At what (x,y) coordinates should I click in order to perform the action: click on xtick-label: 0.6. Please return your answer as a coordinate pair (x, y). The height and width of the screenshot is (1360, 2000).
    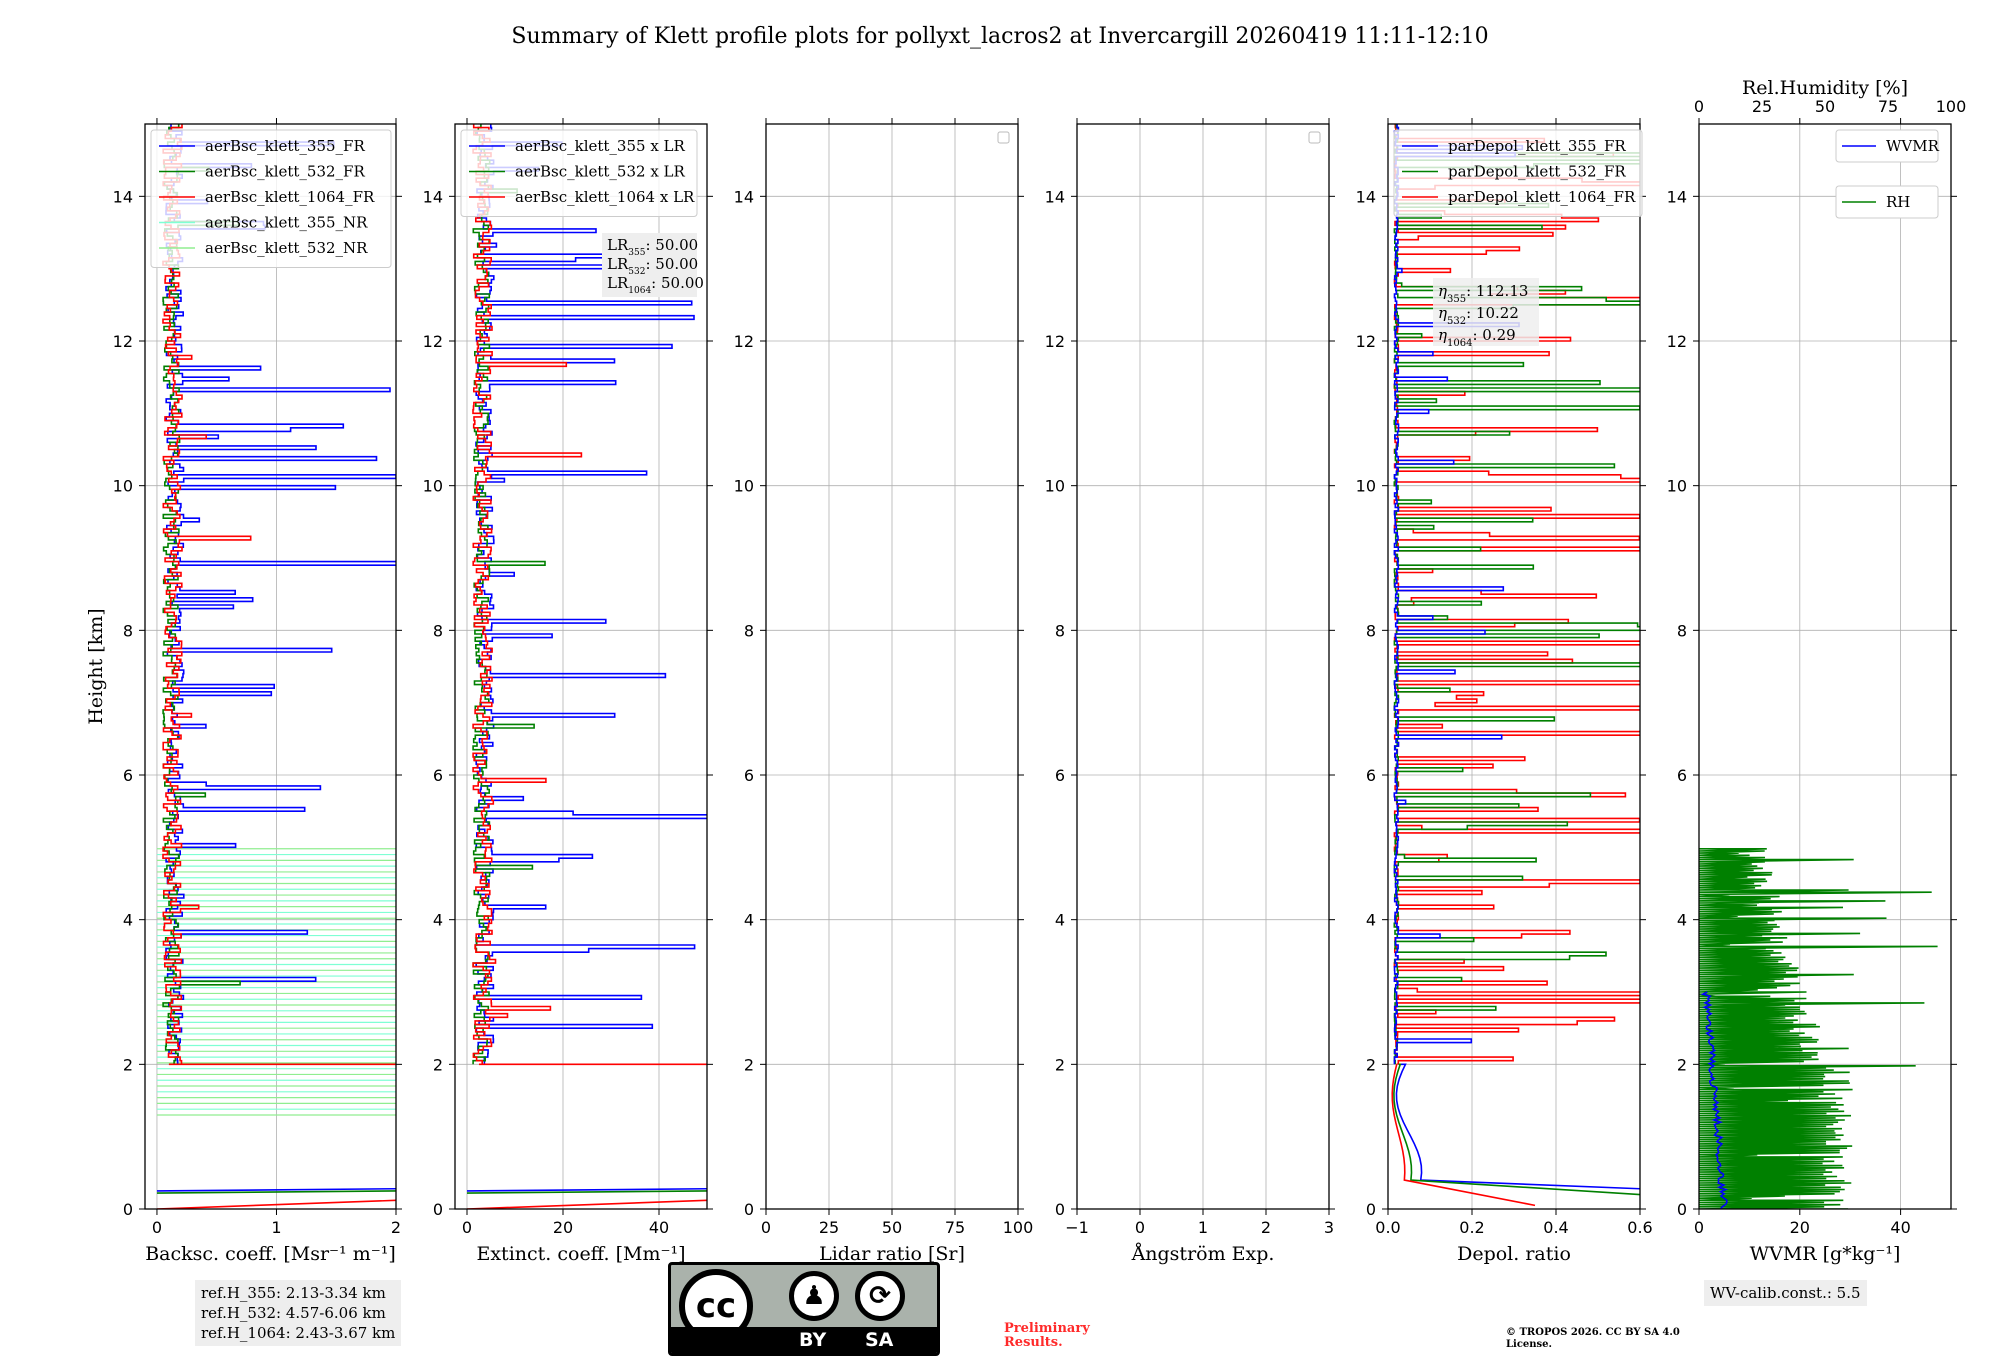
    Looking at the image, I should click on (1639, 1227).